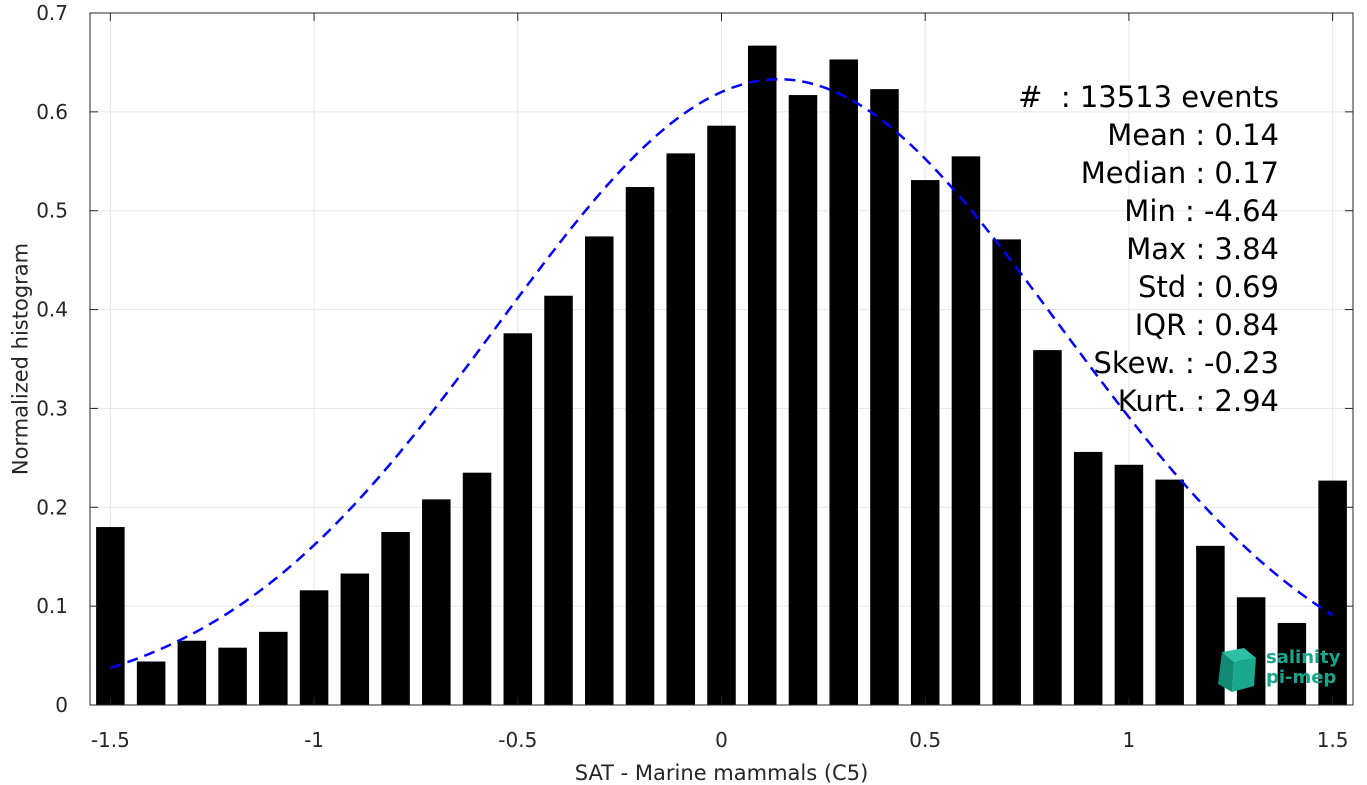  I want to click on stat-median: Median : 0.17, so click(1179, 173).